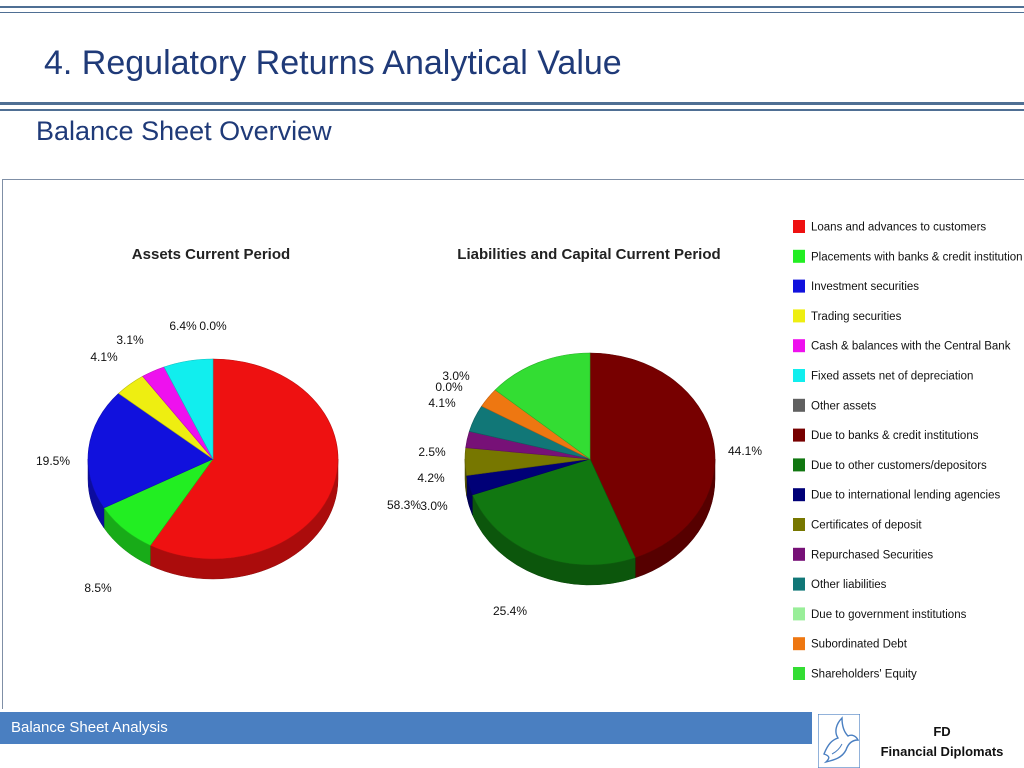 Image resolution: width=1024 pixels, height=768 pixels. I want to click on legend-item-other-assets: Other assets, so click(834, 405).